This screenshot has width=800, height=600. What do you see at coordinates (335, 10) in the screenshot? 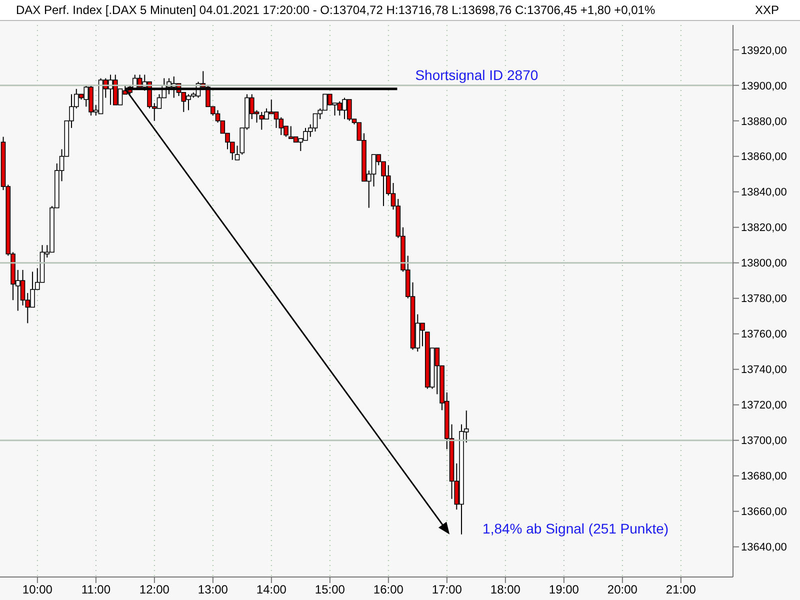
I see `chart-title: DAX Perf. Index [.DAX 5 Minuten] 04.01.2021 17:20:00 - O:13704,72 H:13716,78 L:13698,76 C:13706,45 +1,80 +0,01%` at bounding box center [335, 10].